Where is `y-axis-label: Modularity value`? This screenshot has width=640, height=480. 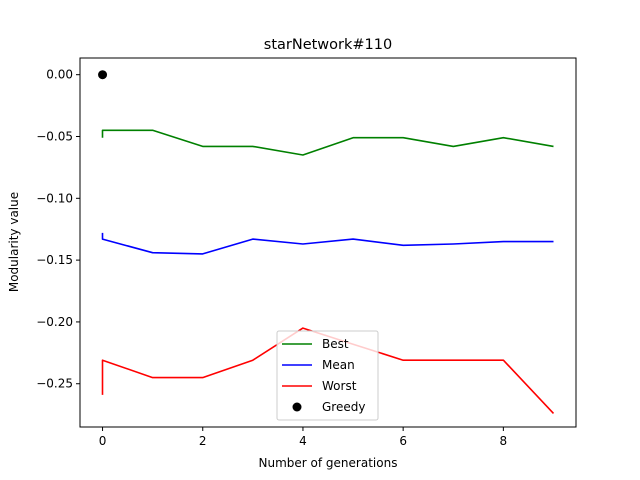 y-axis-label: Modularity value is located at coordinates (14, 242).